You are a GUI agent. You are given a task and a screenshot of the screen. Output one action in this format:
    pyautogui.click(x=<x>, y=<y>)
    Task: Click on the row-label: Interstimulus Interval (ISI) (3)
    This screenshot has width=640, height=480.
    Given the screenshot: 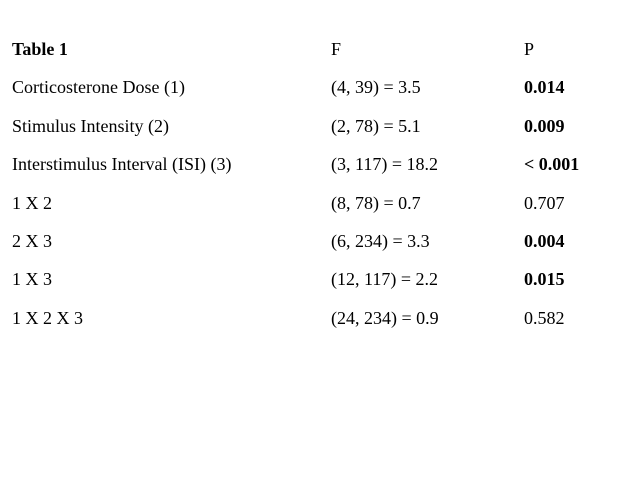 What is the action you would take?
    pyautogui.click(x=122, y=164)
    